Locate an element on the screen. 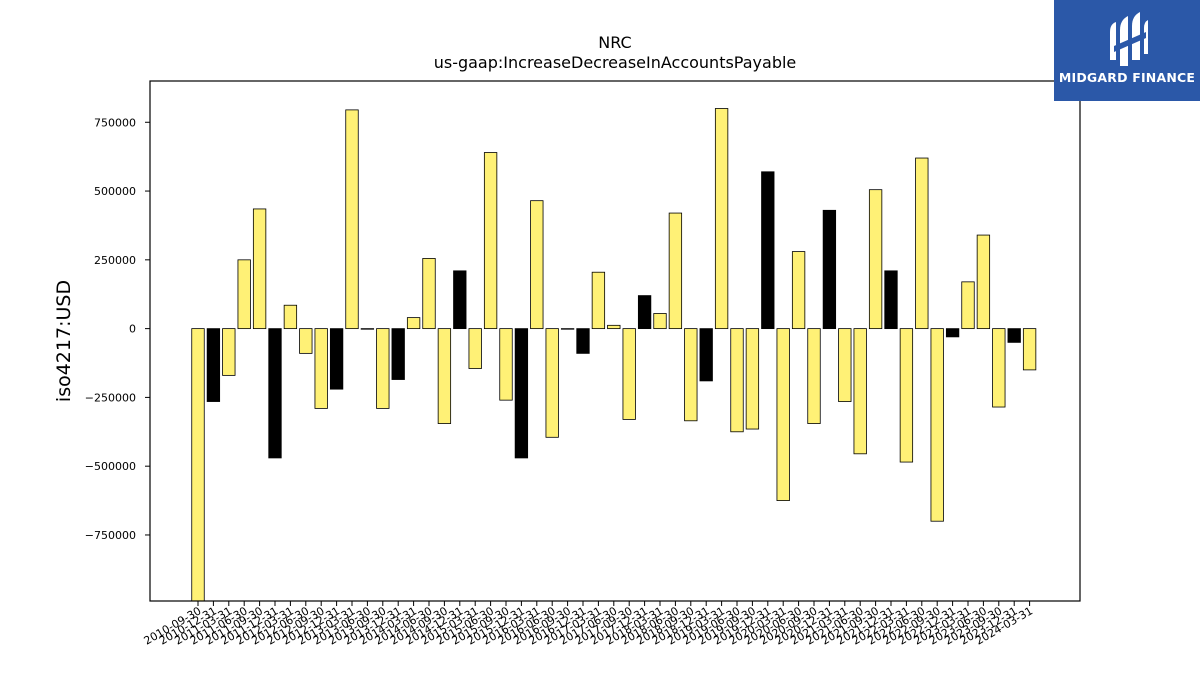 Image resolution: width=1200 pixels, height=675 pixels. y-axis-ticks: −750000 −500000 −250000 0 250000 500000 750000 is located at coordinates (117, 329).